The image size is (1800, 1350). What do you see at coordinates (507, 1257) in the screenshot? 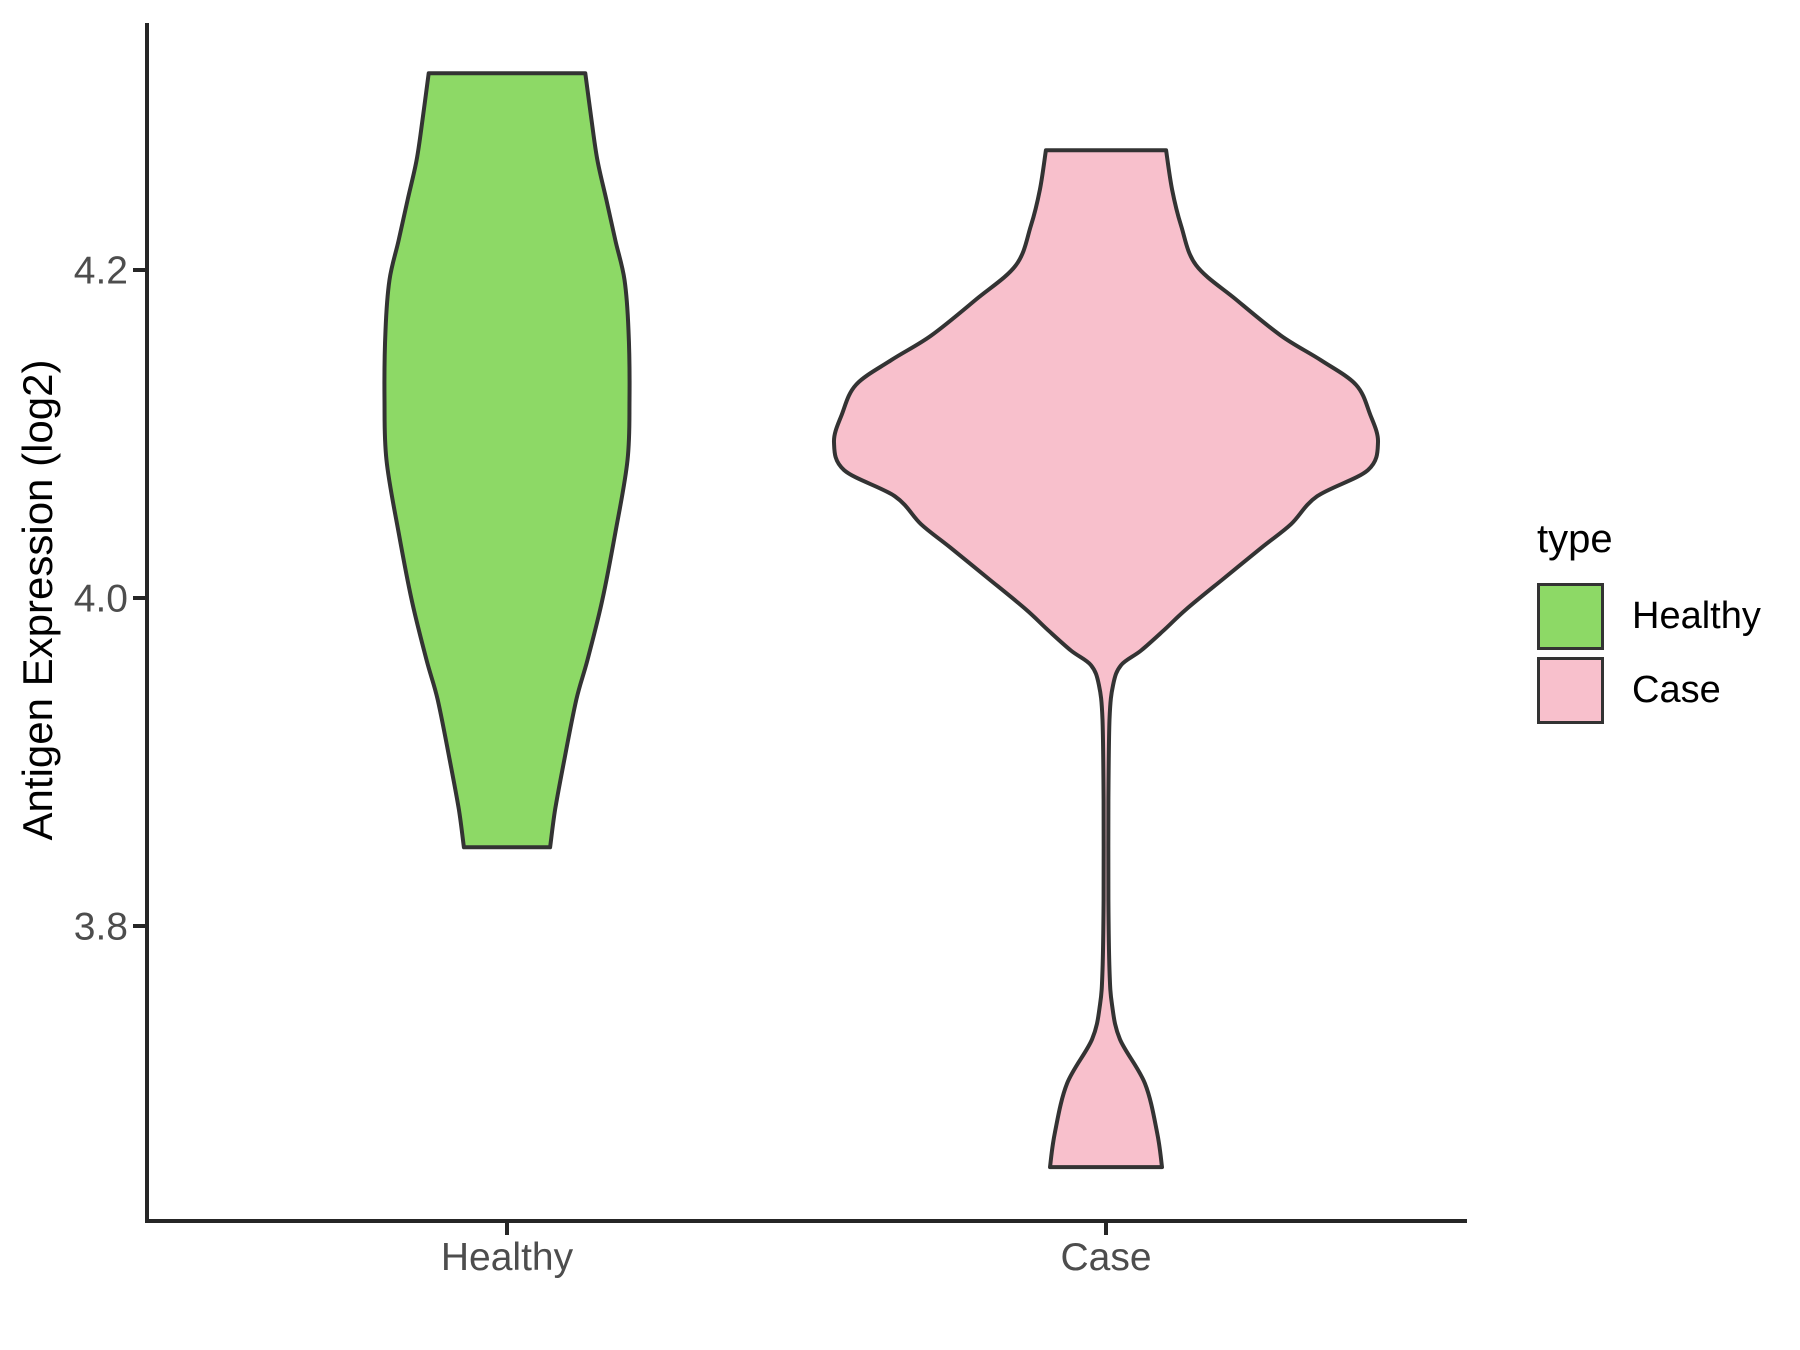
I see `x-tick-label-healthy: Healthy` at bounding box center [507, 1257].